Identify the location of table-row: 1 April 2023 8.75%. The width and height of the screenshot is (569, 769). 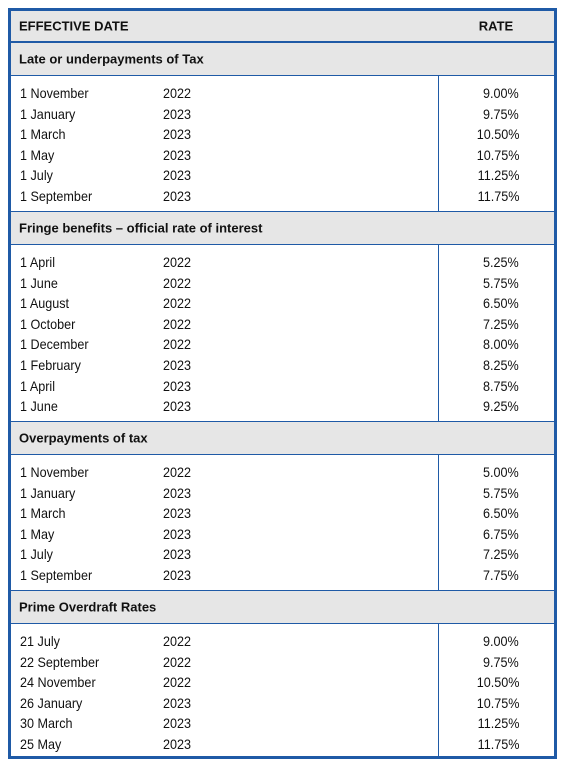
(282, 387).